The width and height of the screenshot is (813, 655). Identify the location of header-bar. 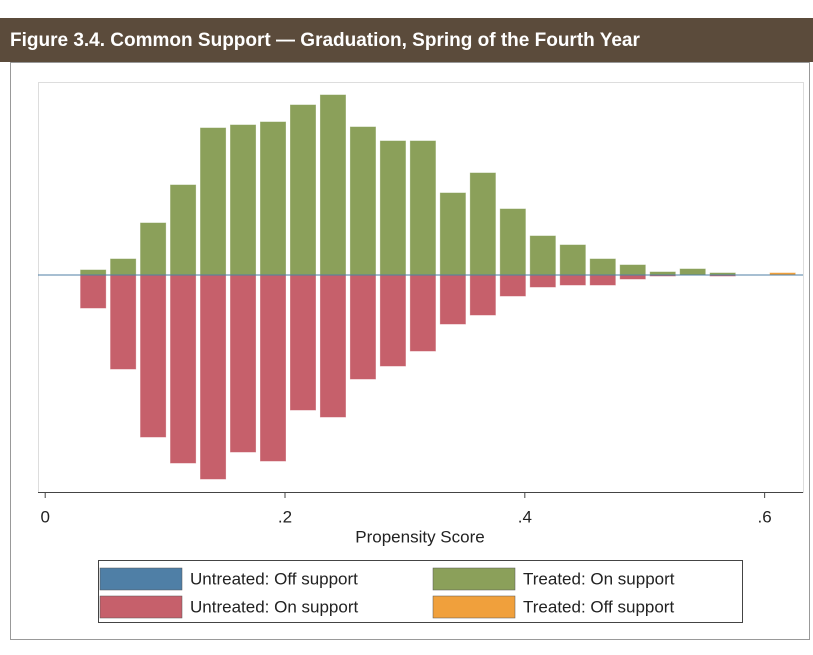
(406, 40).